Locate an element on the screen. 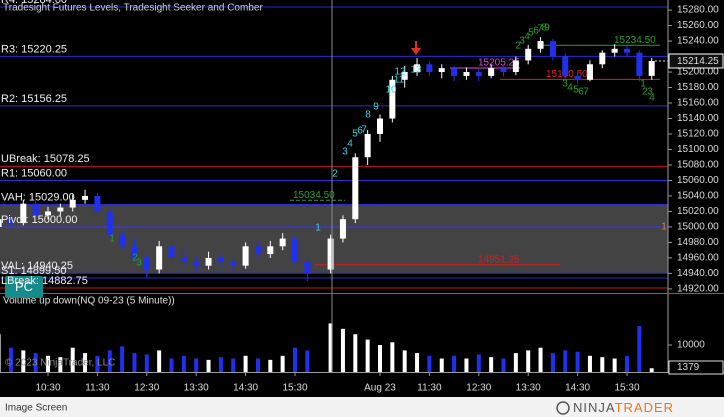 Image resolution: width=724 pixels, height=417 pixels. brand-logo: NINJATRADER is located at coordinates (623, 407).